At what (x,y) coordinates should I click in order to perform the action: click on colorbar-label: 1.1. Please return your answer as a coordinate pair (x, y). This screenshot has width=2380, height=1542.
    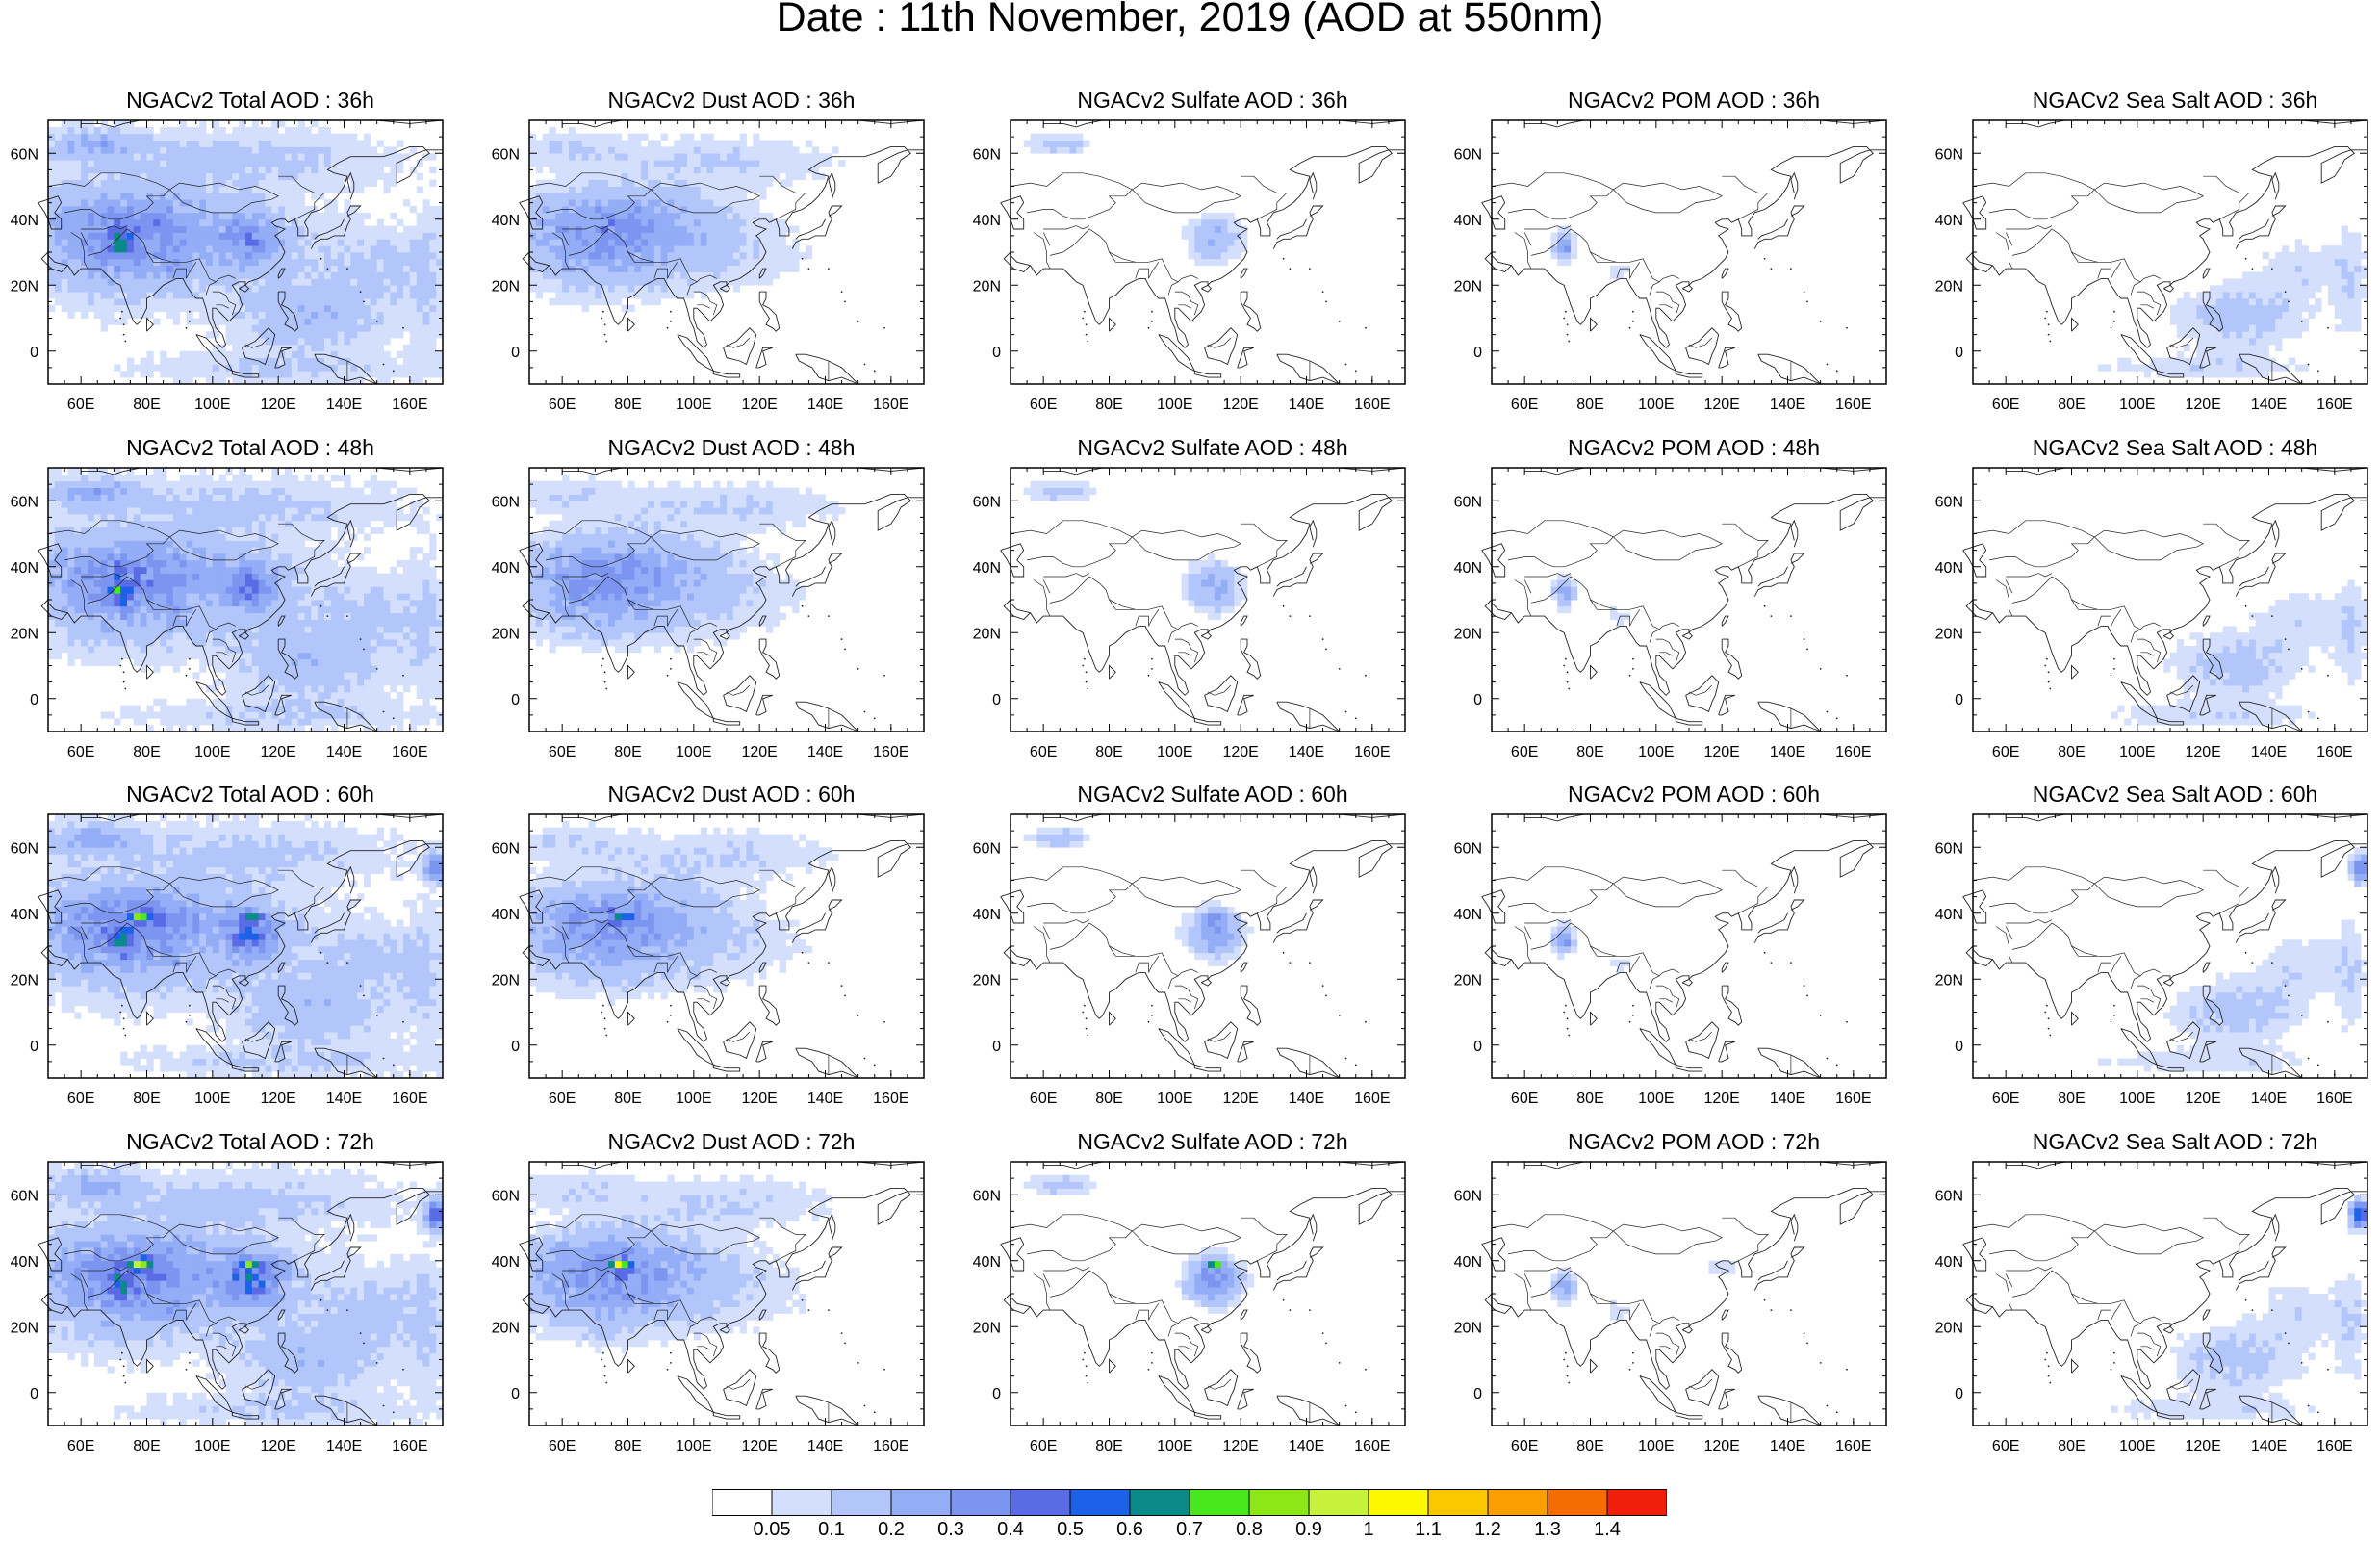
    Looking at the image, I should click on (1428, 1530).